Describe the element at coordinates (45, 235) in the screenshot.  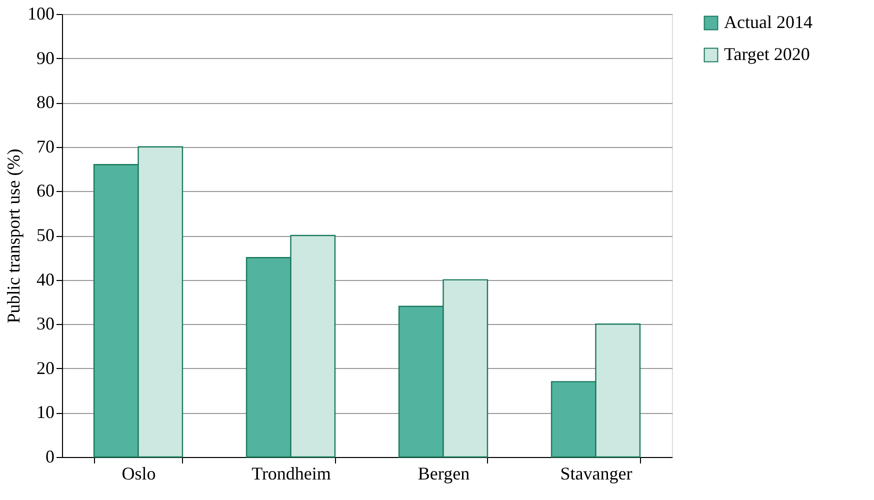
I see `y-tick-label: 50` at that location.